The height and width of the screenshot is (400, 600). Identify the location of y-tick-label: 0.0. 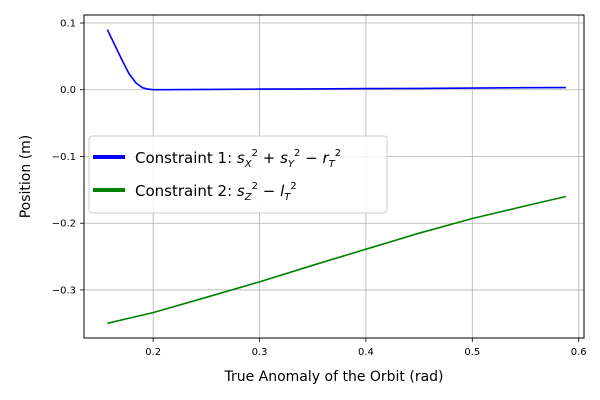
(68, 90).